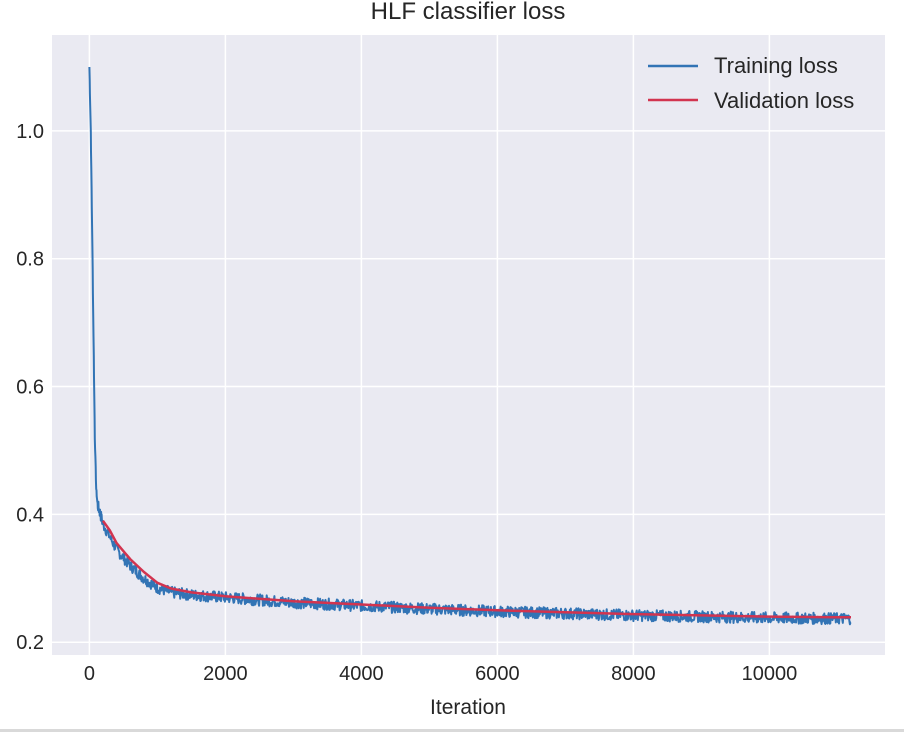  What do you see at coordinates (30, 515) in the screenshot?
I see `y-tick-label: 0.4` at bounding box center [30, 515].